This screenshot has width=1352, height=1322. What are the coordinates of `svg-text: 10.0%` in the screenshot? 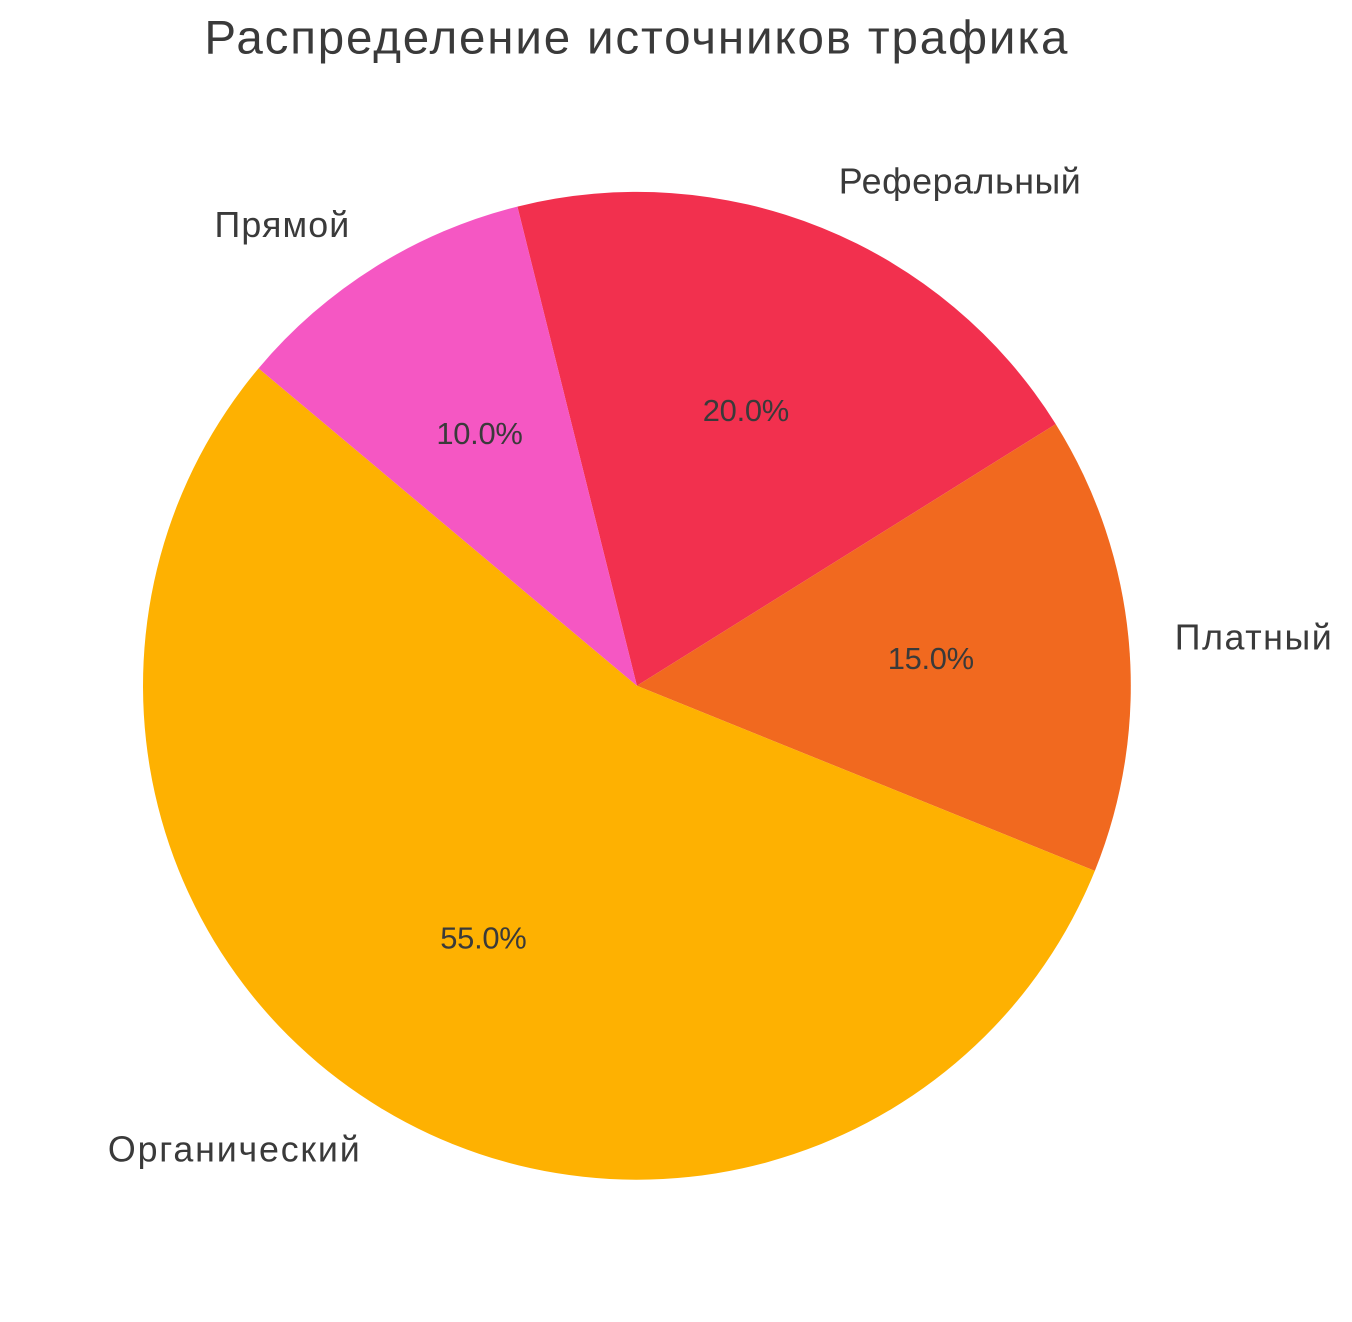 It's located at (479, 433).